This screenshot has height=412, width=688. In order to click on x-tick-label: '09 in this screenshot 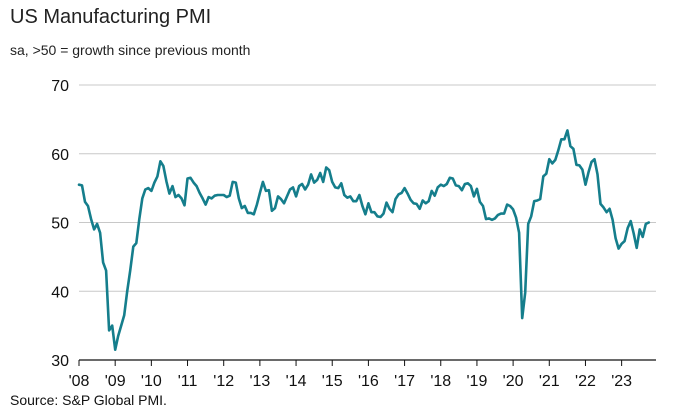, I will do `click(115, 381)`.